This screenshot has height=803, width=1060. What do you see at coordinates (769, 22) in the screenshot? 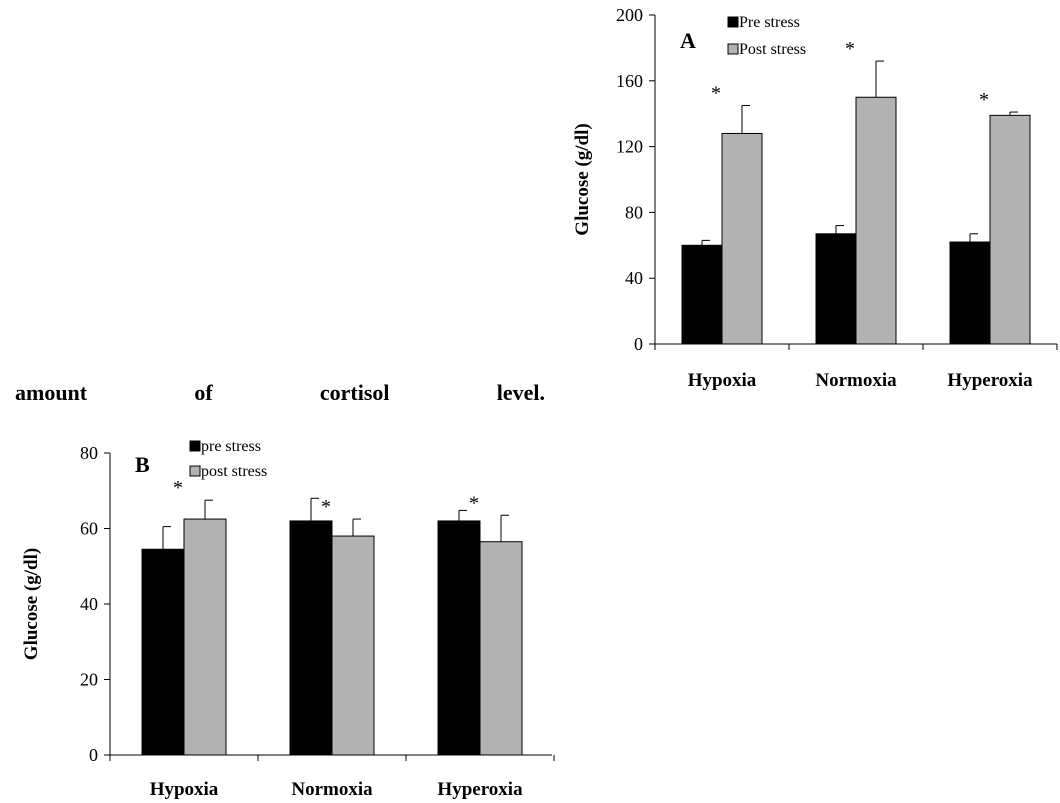
I see `legend-label: Pre stress` at bounding box center [769, 22].